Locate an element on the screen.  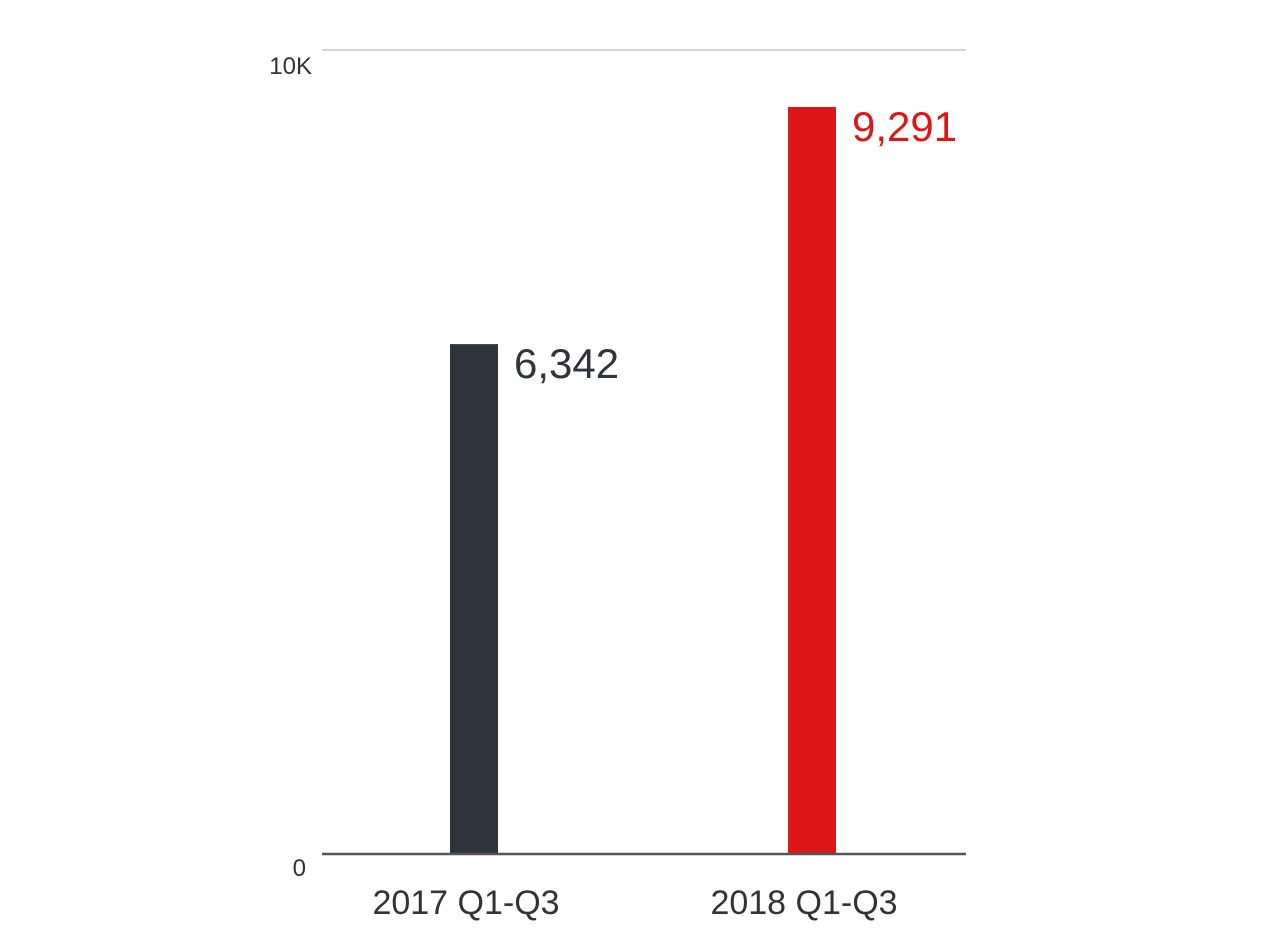
data-label-2: 9,291 is located at coordinates (904, 126).